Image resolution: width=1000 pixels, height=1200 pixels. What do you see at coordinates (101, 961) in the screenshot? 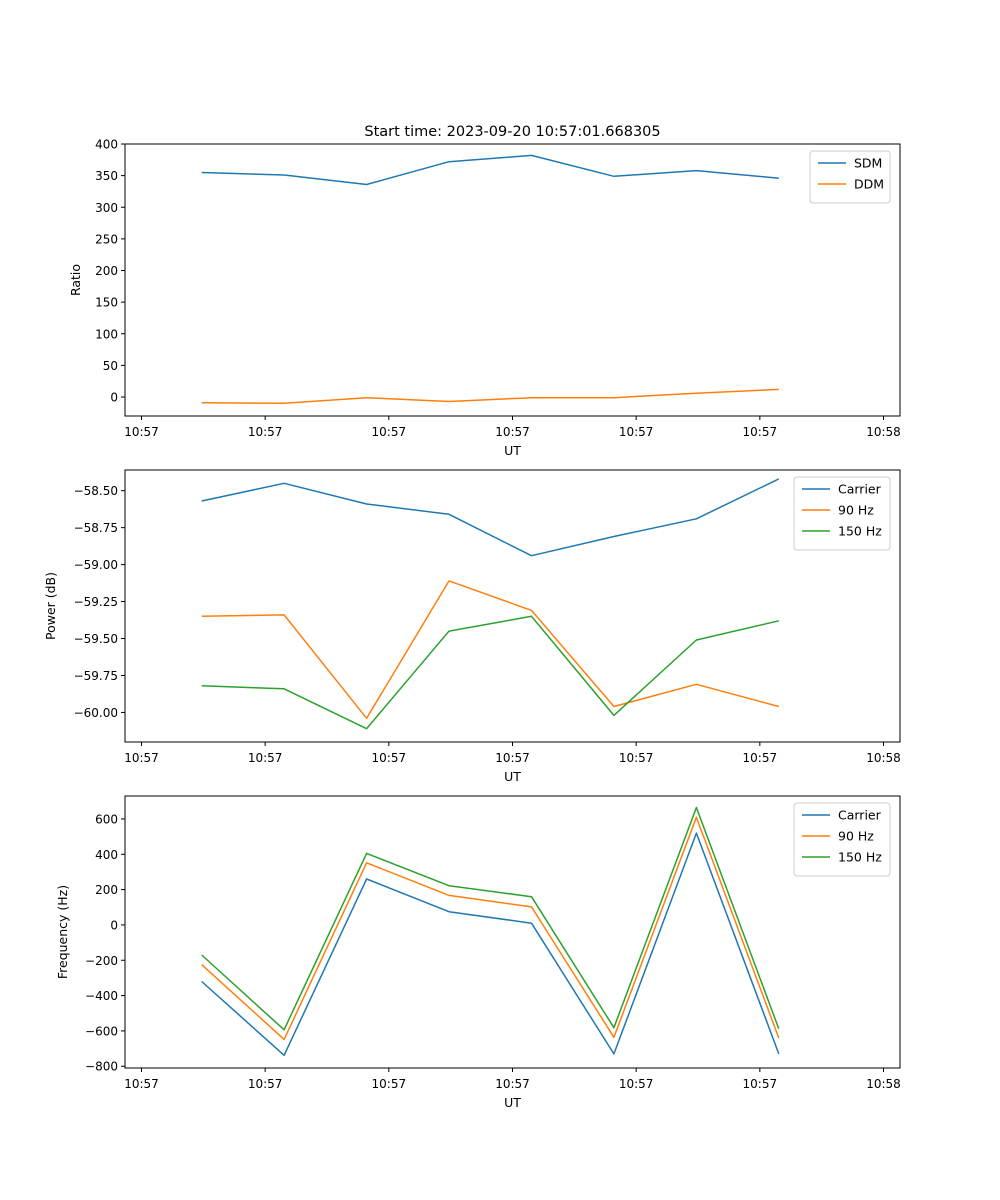
I see `y-tick-label: −200` at bounding box center [101, 961].